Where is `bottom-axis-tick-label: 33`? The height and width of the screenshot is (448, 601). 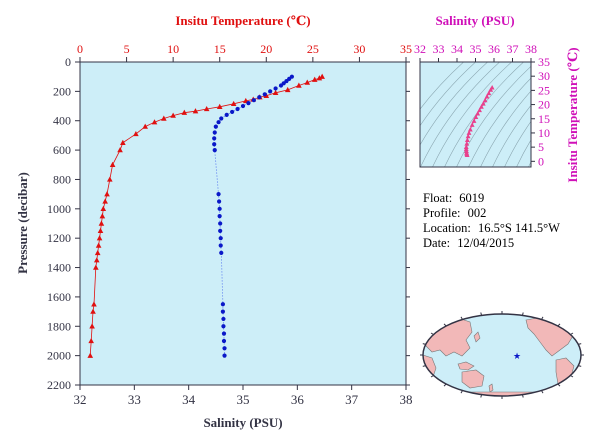 bottom-axis-tick-label: 33 is located at coordinates (134, 399).